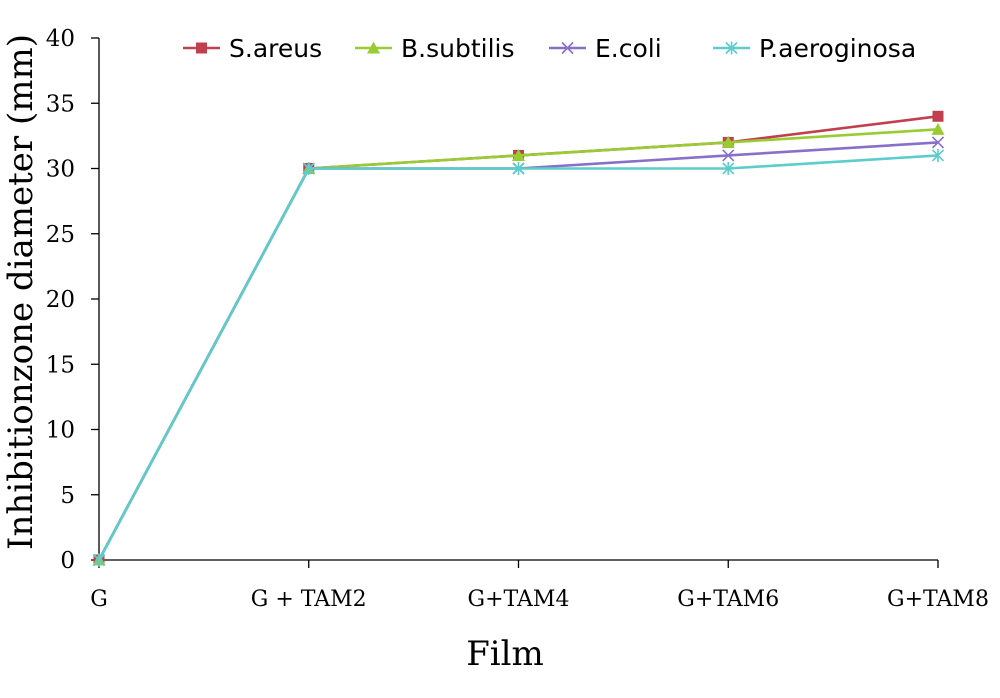 This screenshot has width=1000, height=698. I want to click on y-tick-label: 30, so click(60, 170).